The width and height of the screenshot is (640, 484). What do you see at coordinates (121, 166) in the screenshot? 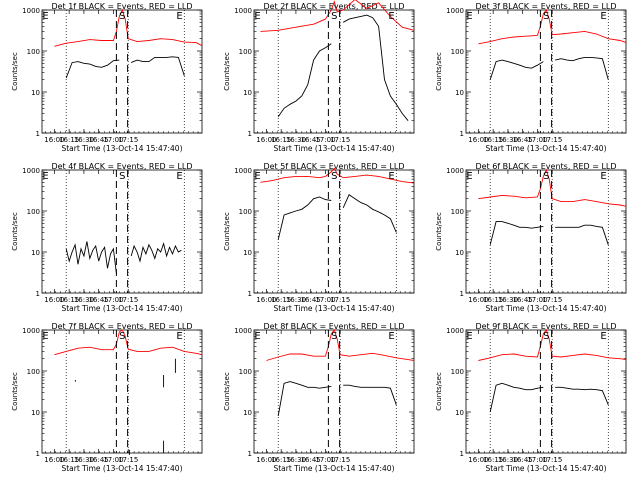
I see `panel-title: Det 4f BLACK = Events, RED = LLD` at bounding box center [121, 166].